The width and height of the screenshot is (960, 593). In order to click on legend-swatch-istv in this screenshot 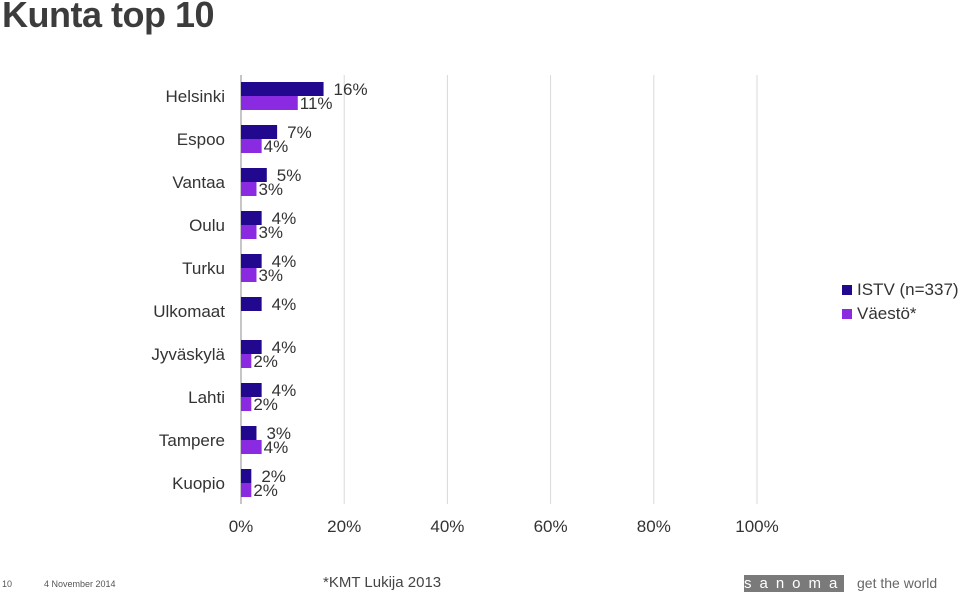, I will do `click(847, 290)`.